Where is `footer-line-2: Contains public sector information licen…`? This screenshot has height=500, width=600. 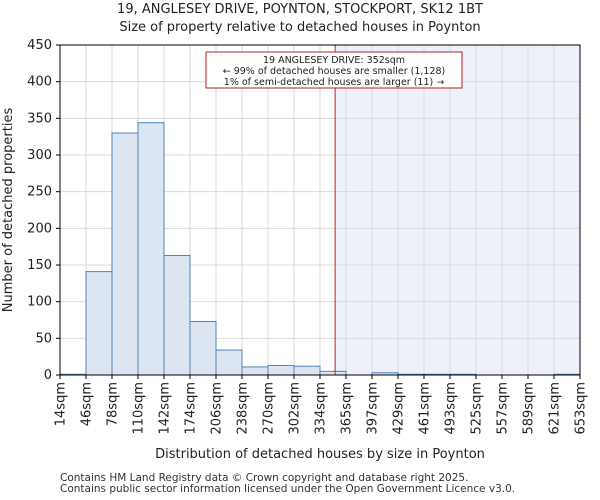 footer-line-2: Contains public sector information licen… is located at coordinates (288, 489).